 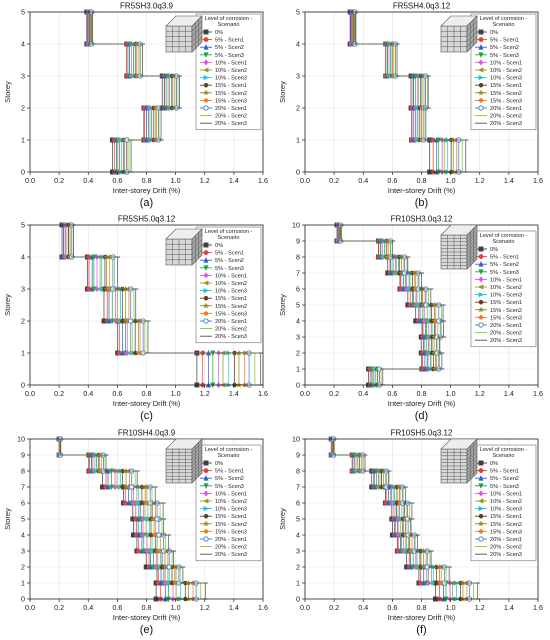 What do you see at coordinates (147, 219) in the screenshot?
I see `chart-title: FR5SH5.0q3.12` at bounding box center [147, 219].